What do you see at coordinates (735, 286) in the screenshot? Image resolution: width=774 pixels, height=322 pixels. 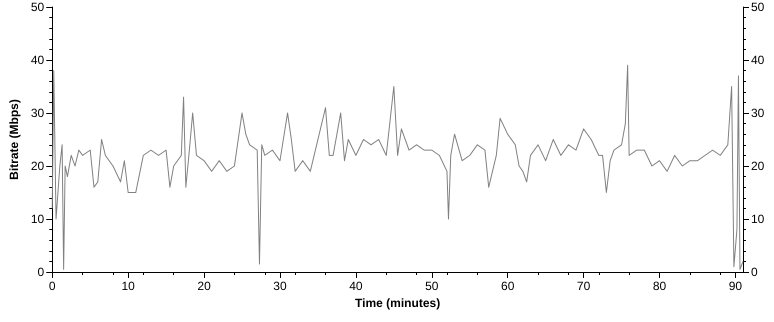 I see `x-tick-label: 90` at bounding box center [735, 286].